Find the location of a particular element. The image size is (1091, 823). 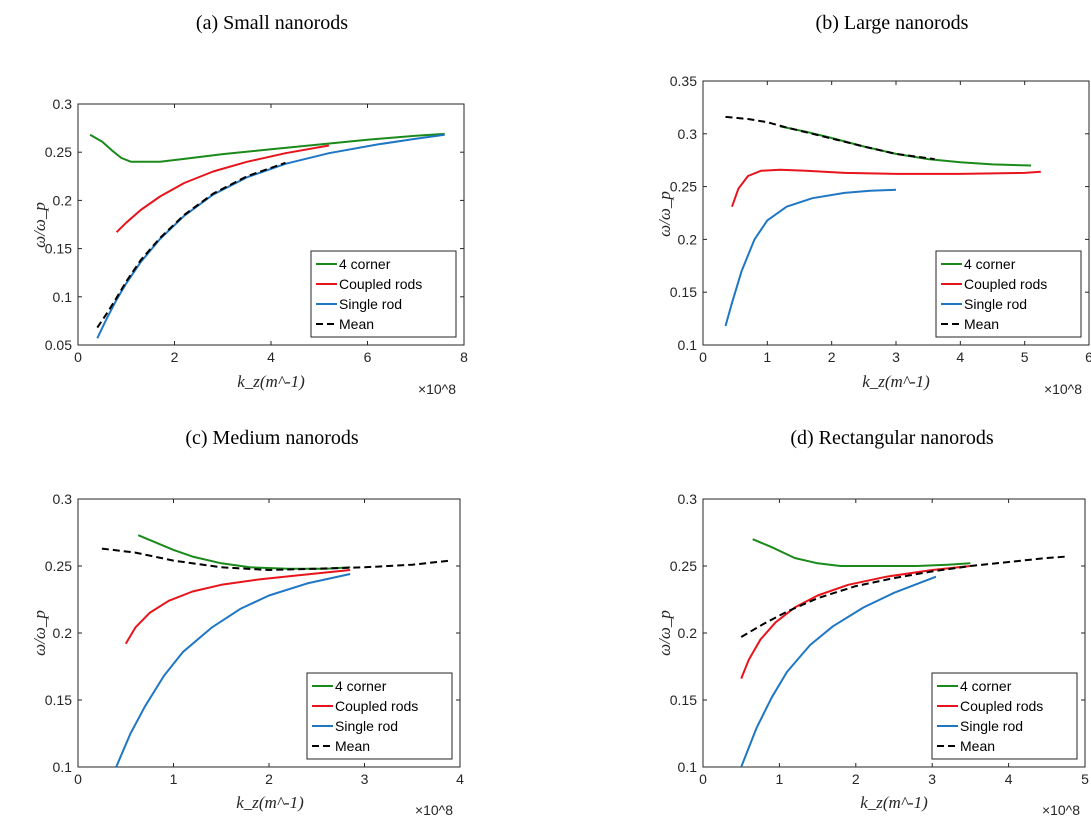

x-tick-label: 8 is located at coordinates (464, 357).